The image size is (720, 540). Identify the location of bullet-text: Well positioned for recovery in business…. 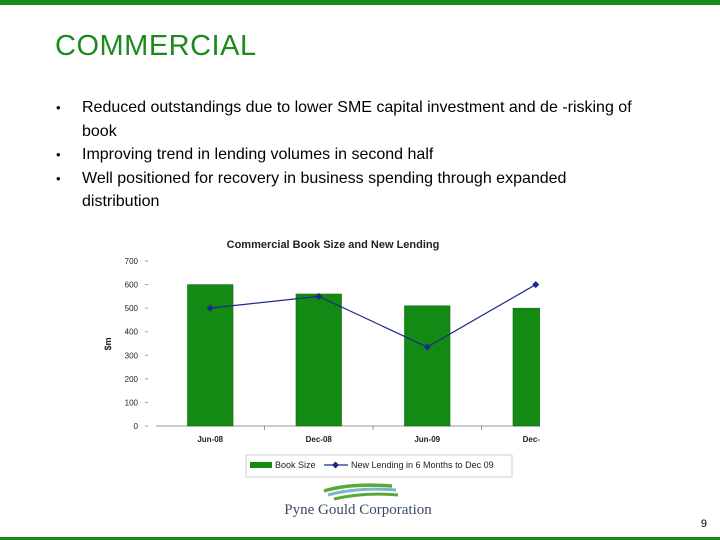
(324, 190).